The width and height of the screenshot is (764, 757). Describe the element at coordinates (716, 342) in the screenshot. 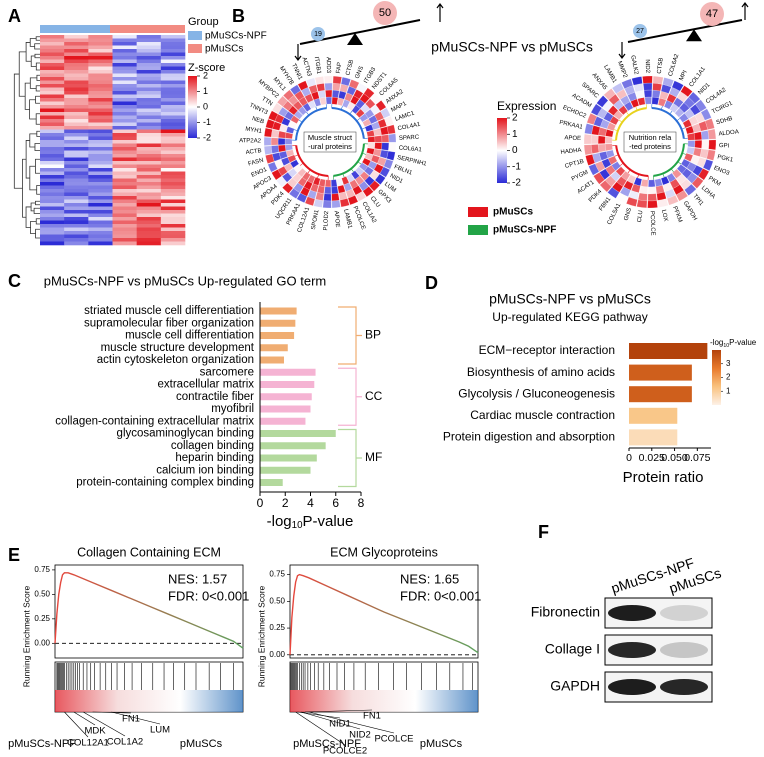

I see `colorbar-title-part: -log` at that location.